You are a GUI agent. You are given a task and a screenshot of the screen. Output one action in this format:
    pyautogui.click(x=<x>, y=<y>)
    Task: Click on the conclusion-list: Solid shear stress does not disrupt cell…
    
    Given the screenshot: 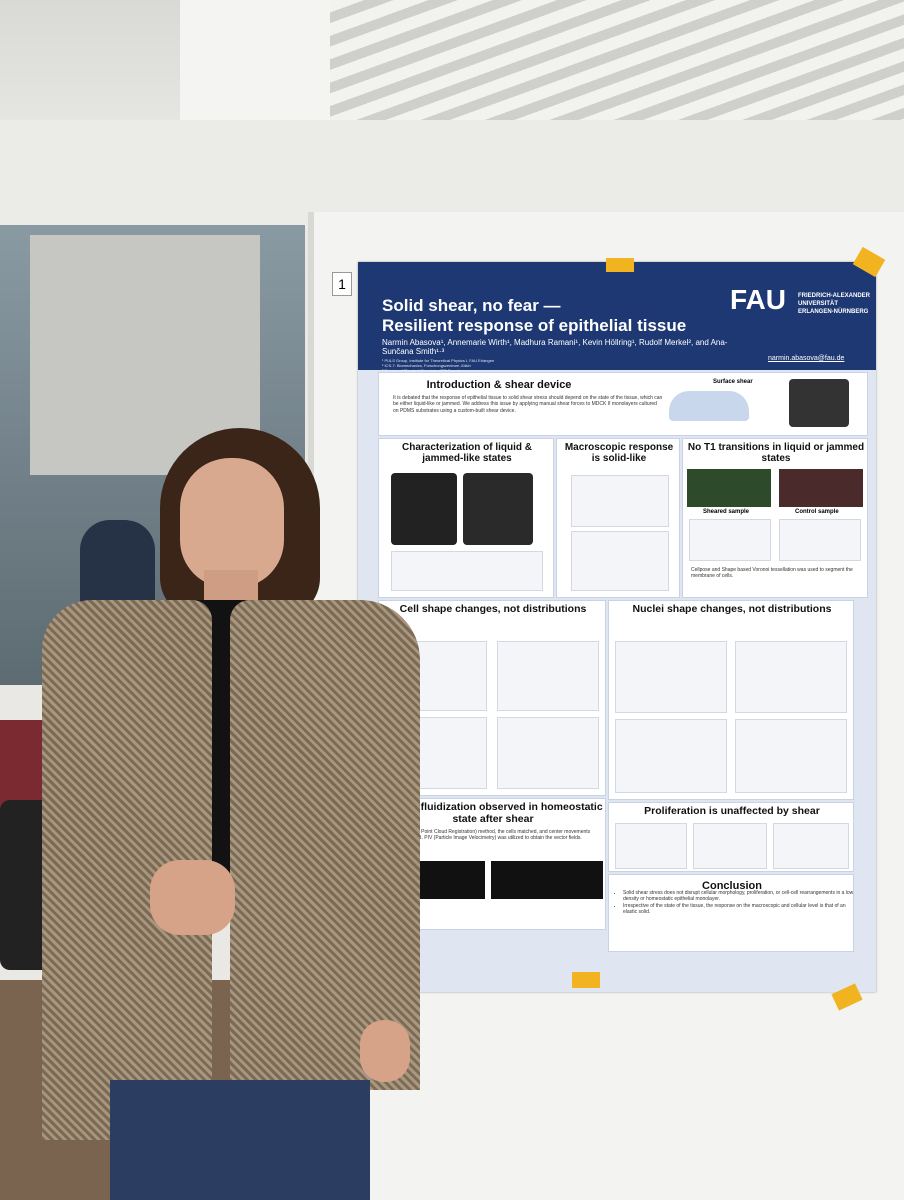 What is the action you would take?
    pyautogui.click(x=732, y=903)
    